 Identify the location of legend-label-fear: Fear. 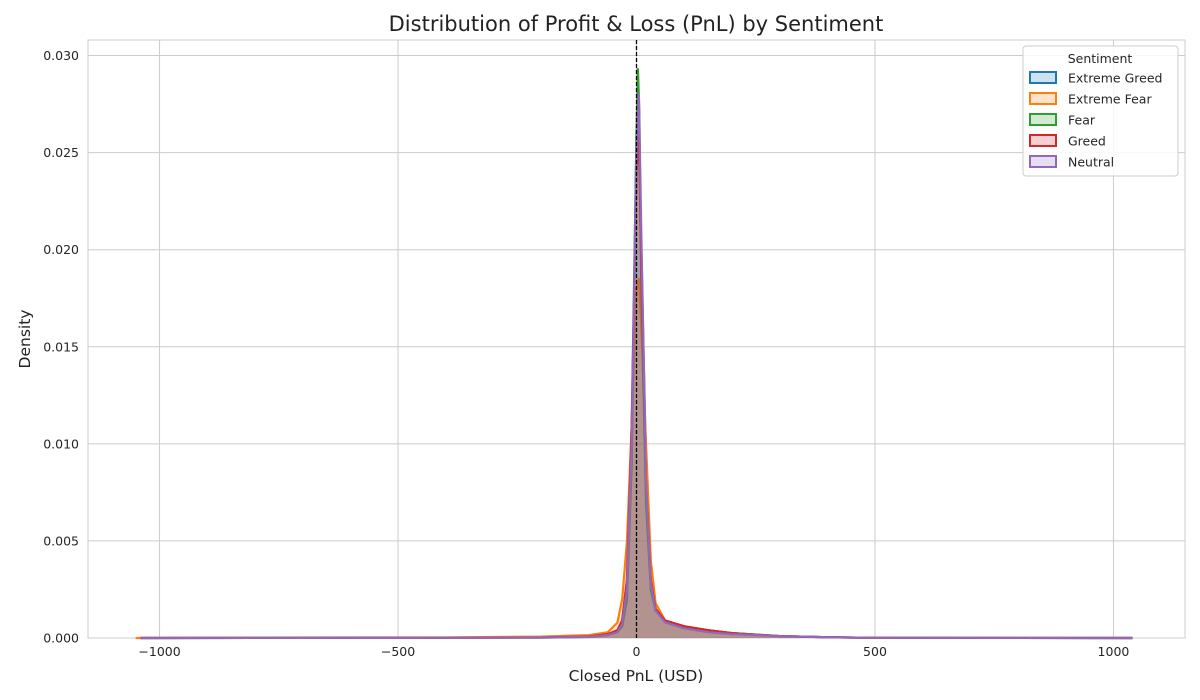
(1082, 120).